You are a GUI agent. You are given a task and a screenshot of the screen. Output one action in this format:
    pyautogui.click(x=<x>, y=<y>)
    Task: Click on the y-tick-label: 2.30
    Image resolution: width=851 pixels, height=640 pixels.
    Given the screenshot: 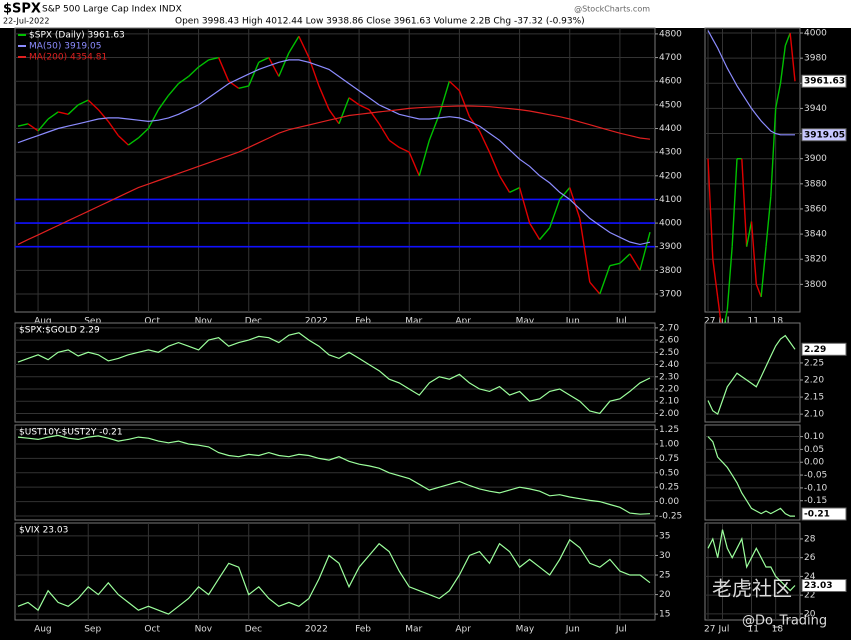 What is the action you would take?
    pyautogui.click(x=669, y=377)
    